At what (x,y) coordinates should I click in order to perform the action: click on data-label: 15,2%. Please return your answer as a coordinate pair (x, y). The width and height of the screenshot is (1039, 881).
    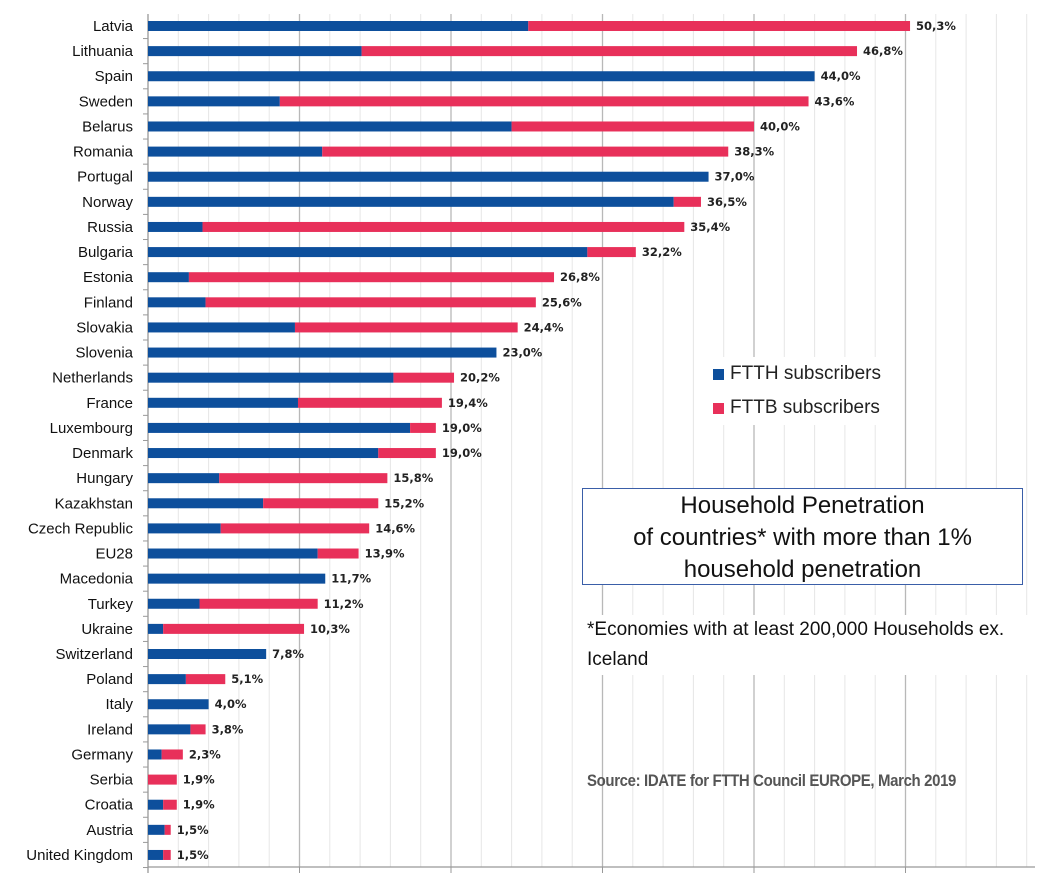
    Looking at the image, I should click on (404, 503).